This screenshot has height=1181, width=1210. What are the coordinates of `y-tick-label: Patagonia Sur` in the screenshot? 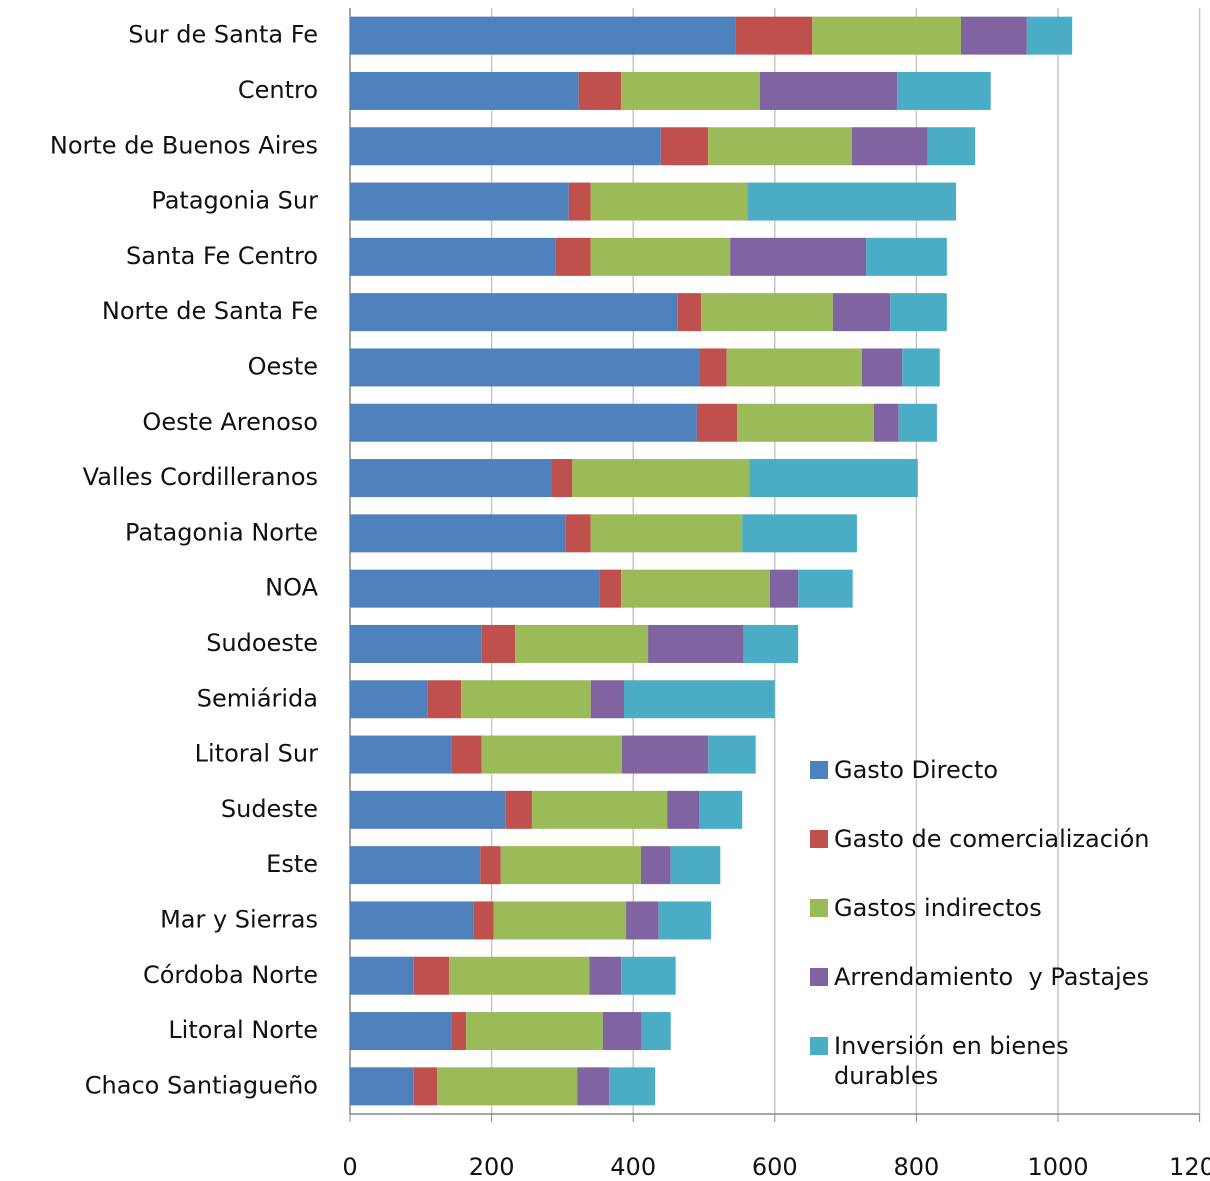 It's located at (234, 201).